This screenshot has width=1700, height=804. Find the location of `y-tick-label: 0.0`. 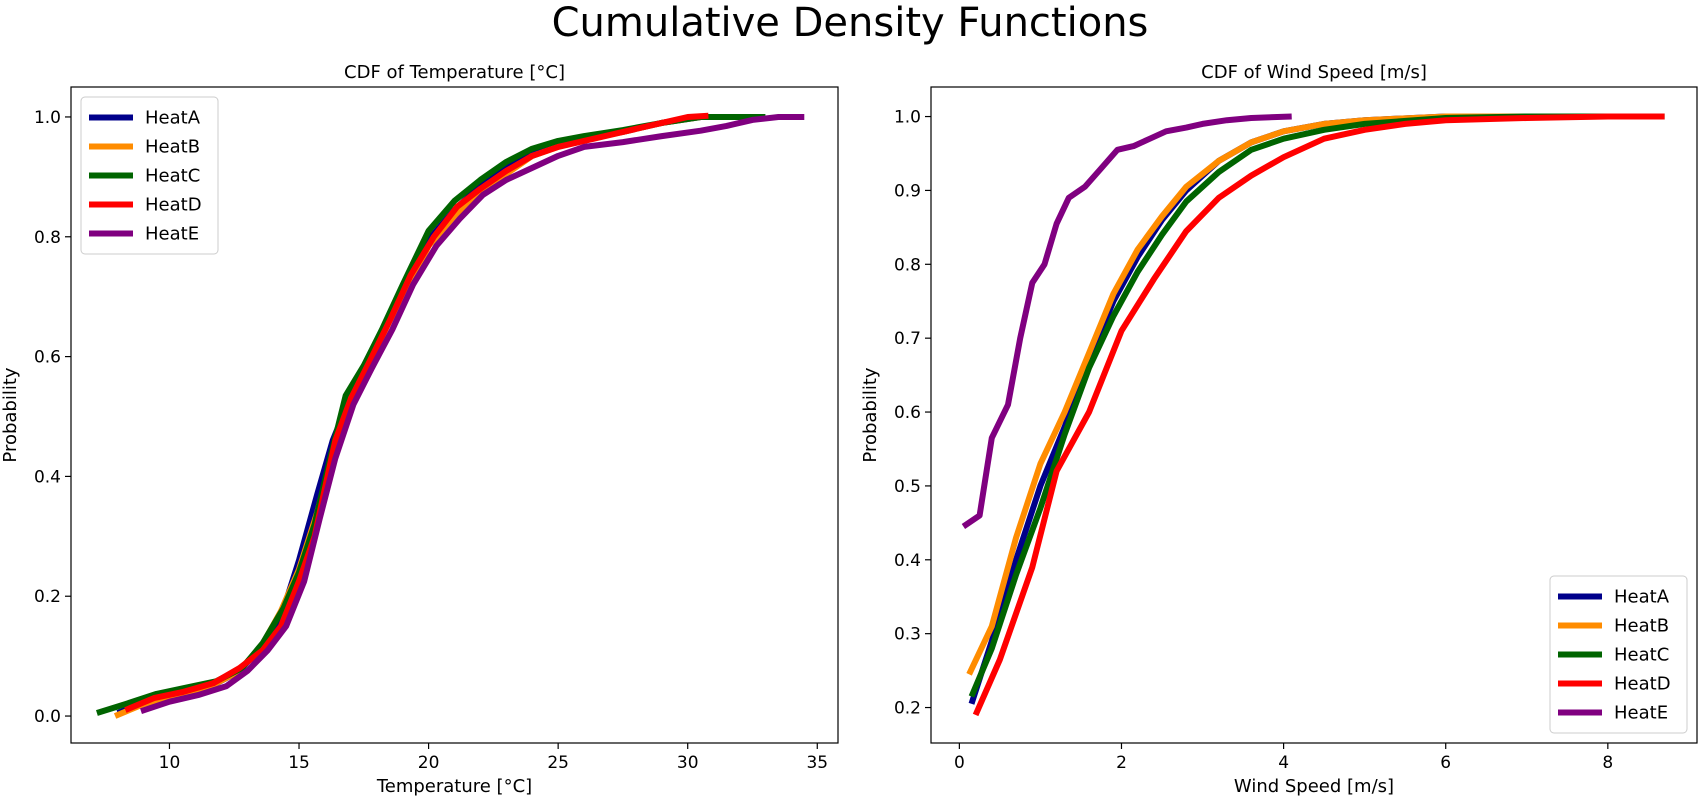

y-tick-label: 0.0 is located at coordinates (47, 717).